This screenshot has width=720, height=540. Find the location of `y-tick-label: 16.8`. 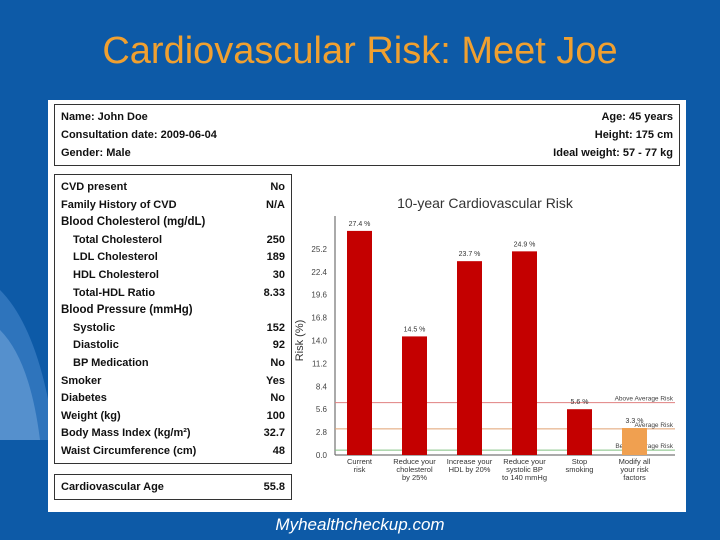

y-tick-label: 16.8 is located at coordinates (319, 318).